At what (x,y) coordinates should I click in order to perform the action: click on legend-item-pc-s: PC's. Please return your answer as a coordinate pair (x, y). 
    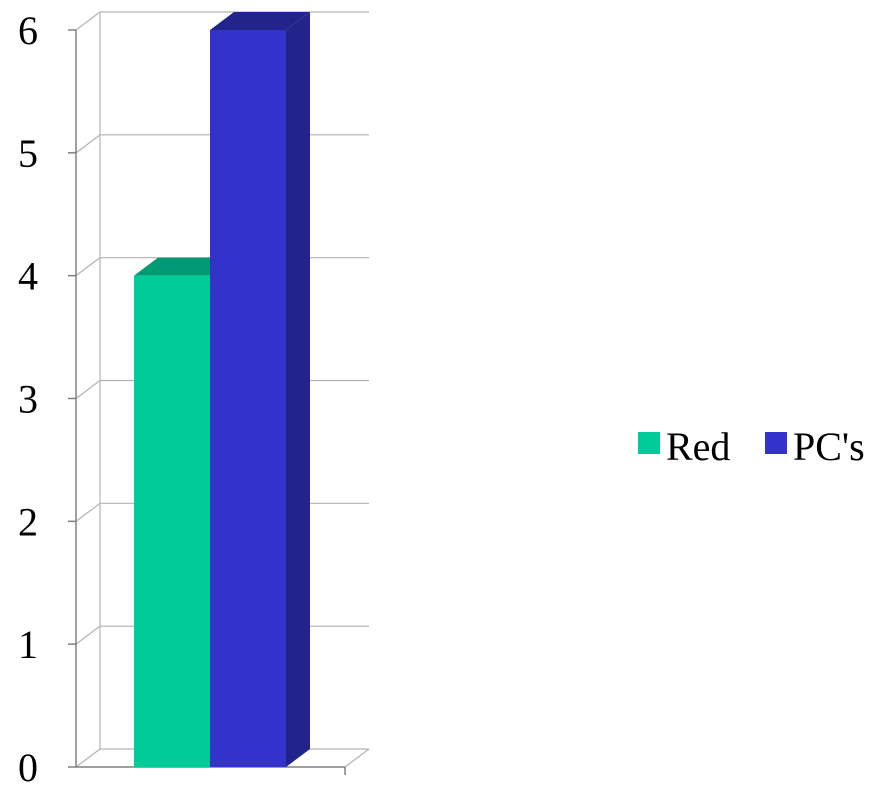
    Looking at the image, I should click on (815, 446).